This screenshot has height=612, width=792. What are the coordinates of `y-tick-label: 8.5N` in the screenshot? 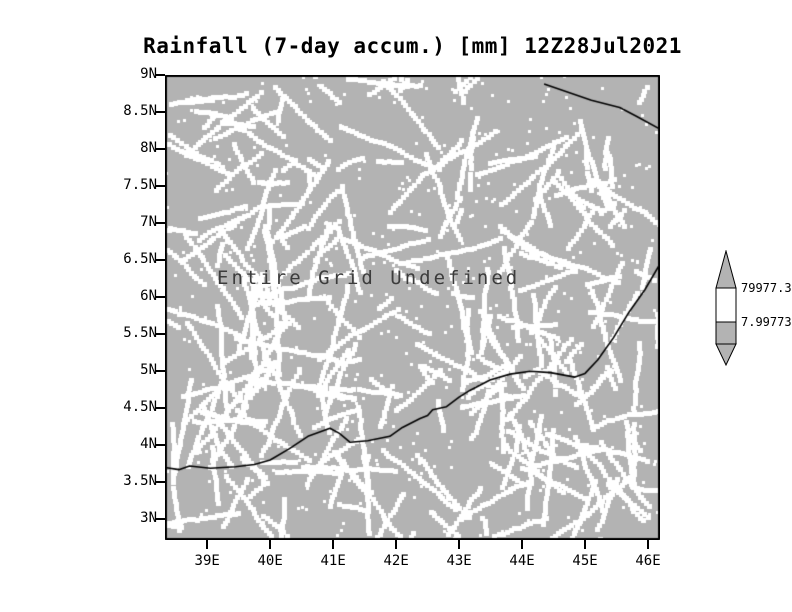 It's located at (140, 111).